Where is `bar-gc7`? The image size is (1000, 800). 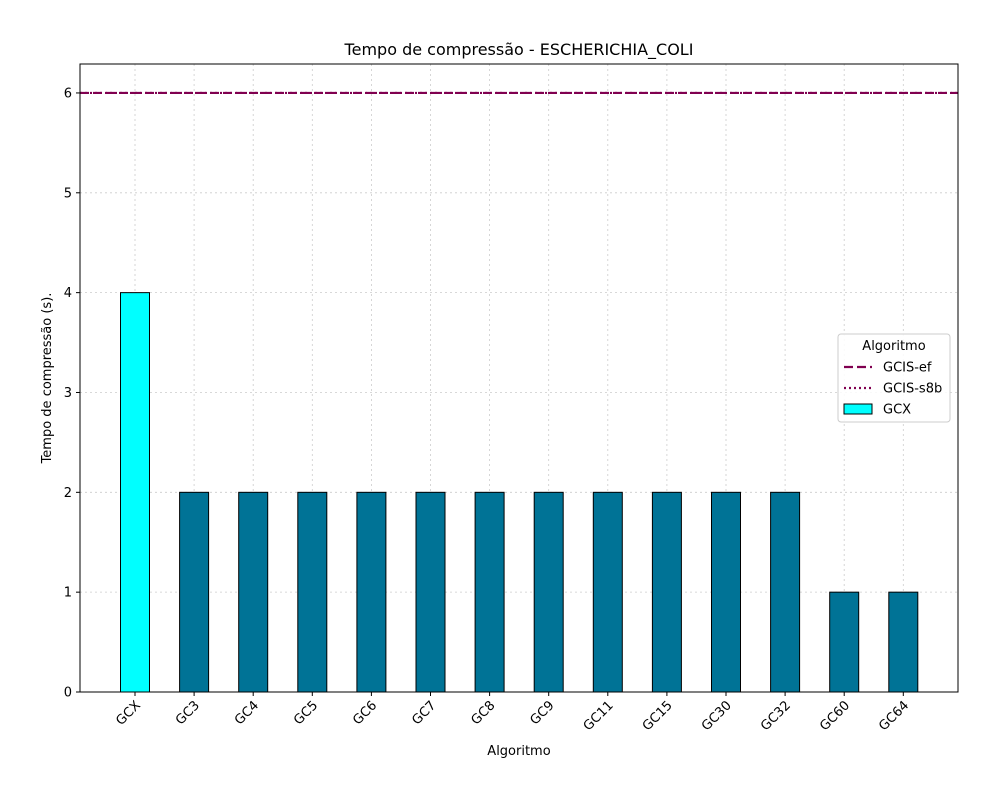
bar-gc7 is located at coordinates (430, 592).